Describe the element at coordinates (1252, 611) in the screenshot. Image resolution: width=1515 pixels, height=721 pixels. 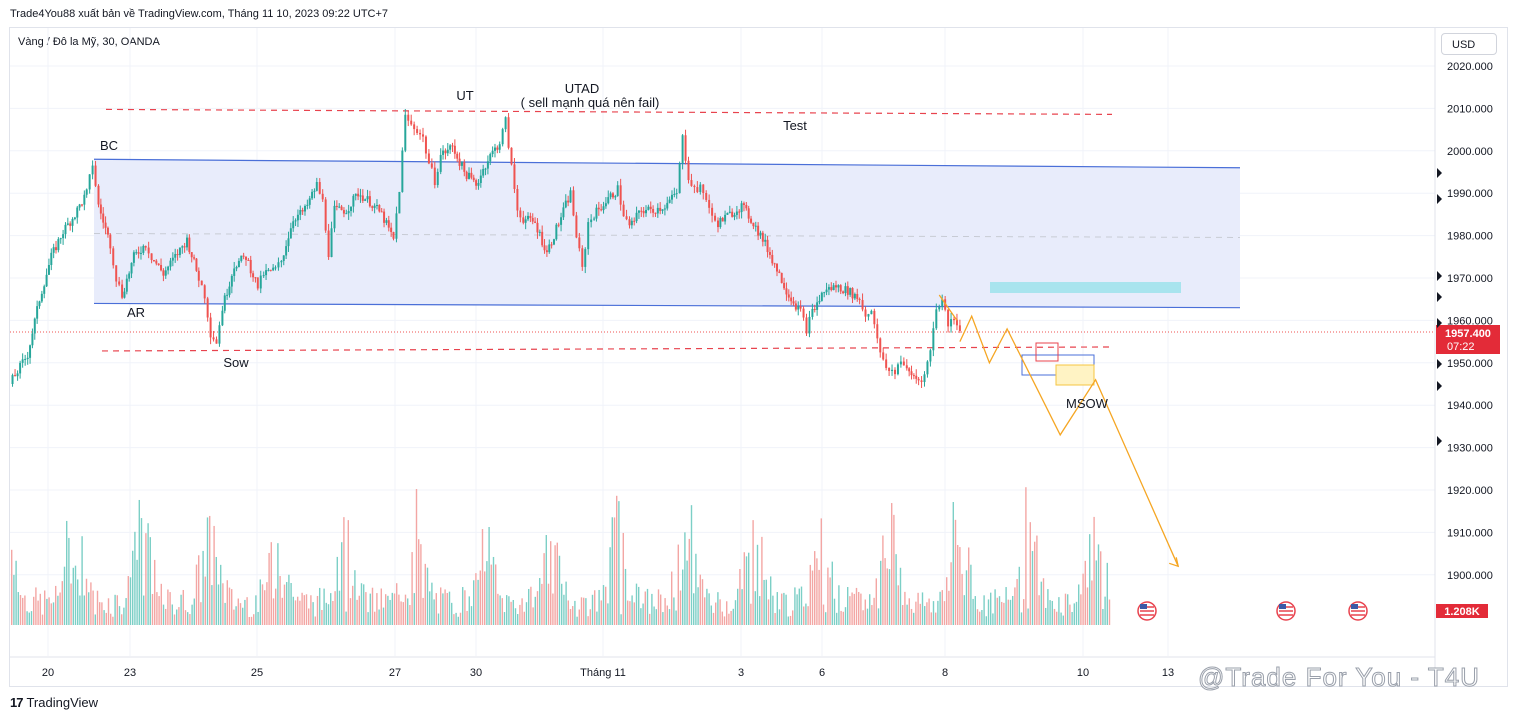
I see `event-flags` at that location.